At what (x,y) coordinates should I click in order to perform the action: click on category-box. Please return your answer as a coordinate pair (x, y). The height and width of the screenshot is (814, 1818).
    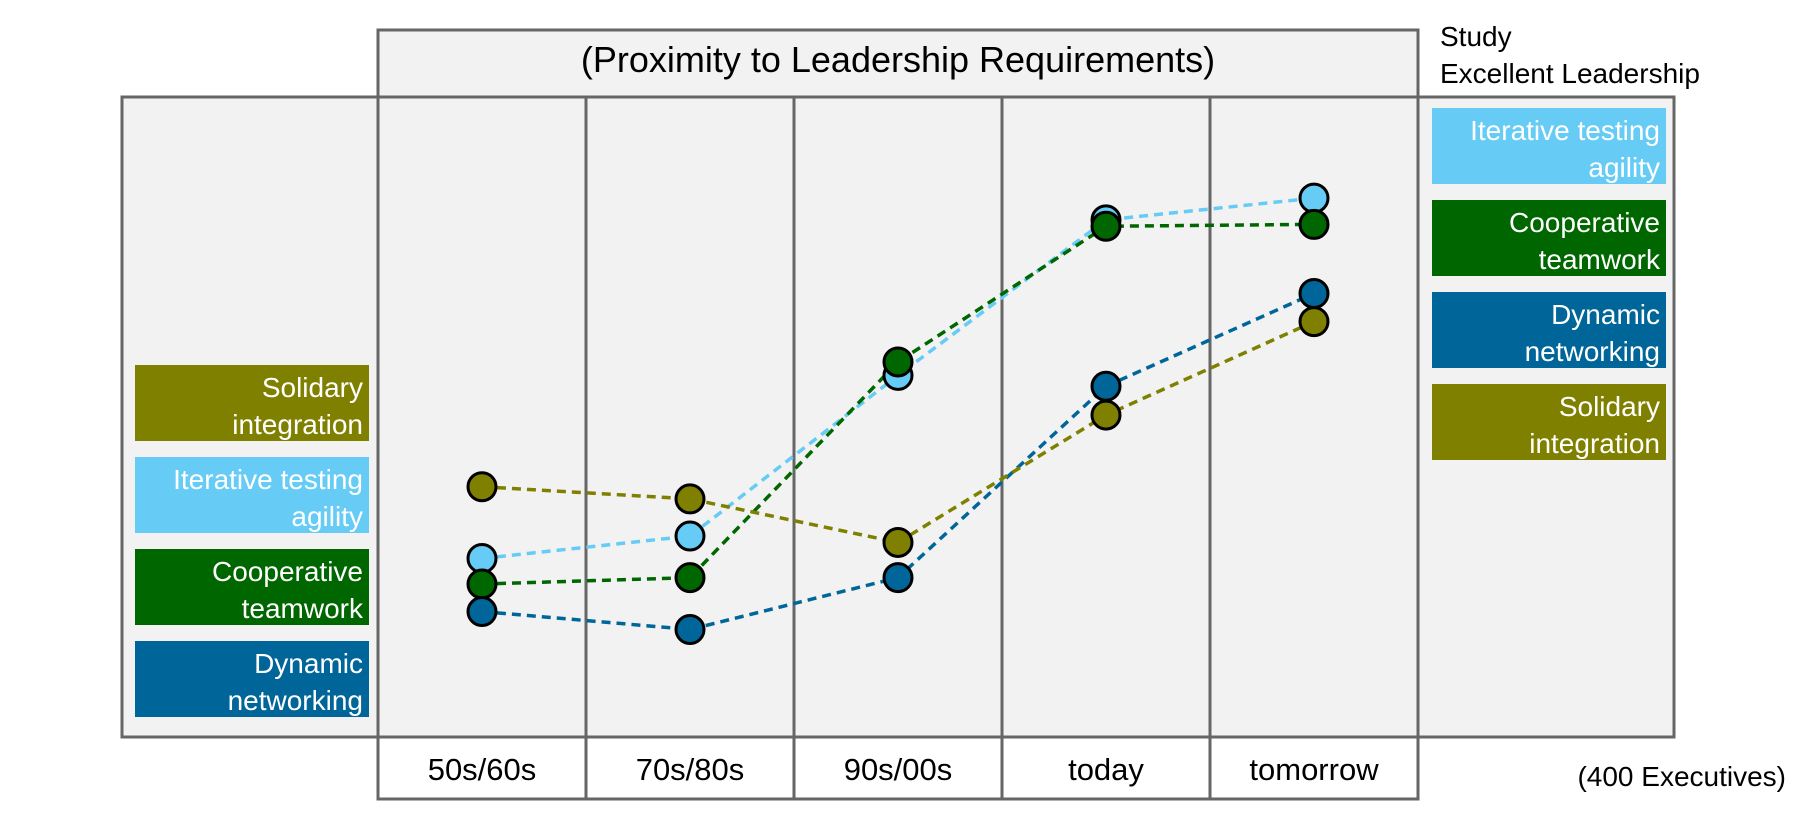
    Looking at the image, I should click on (898, 768).